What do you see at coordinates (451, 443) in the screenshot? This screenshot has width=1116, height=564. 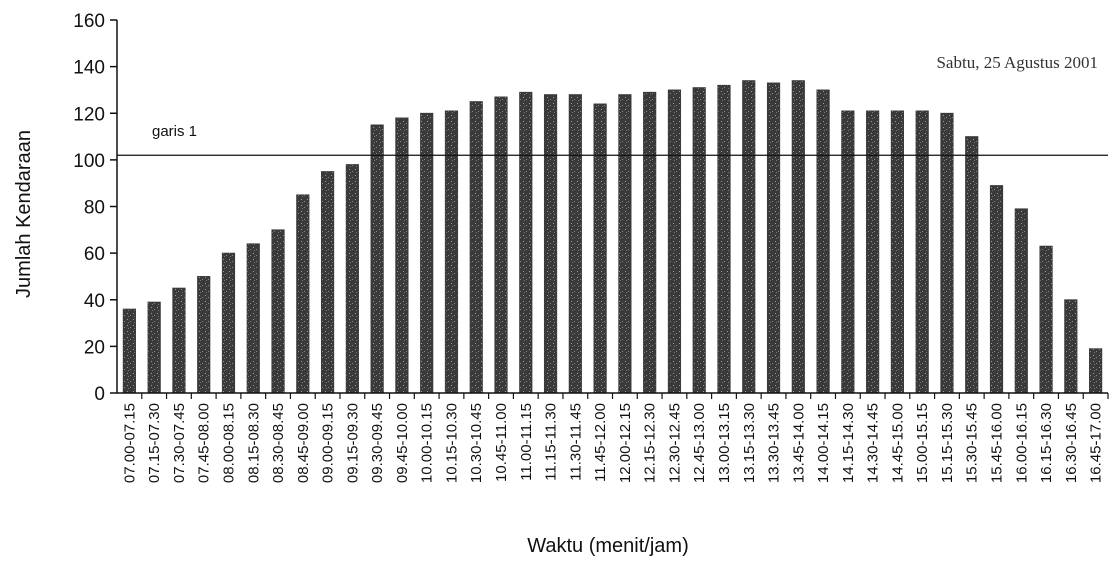 I see `x-tick-label: 10.15-10.30` at bounding box center [451, 443].